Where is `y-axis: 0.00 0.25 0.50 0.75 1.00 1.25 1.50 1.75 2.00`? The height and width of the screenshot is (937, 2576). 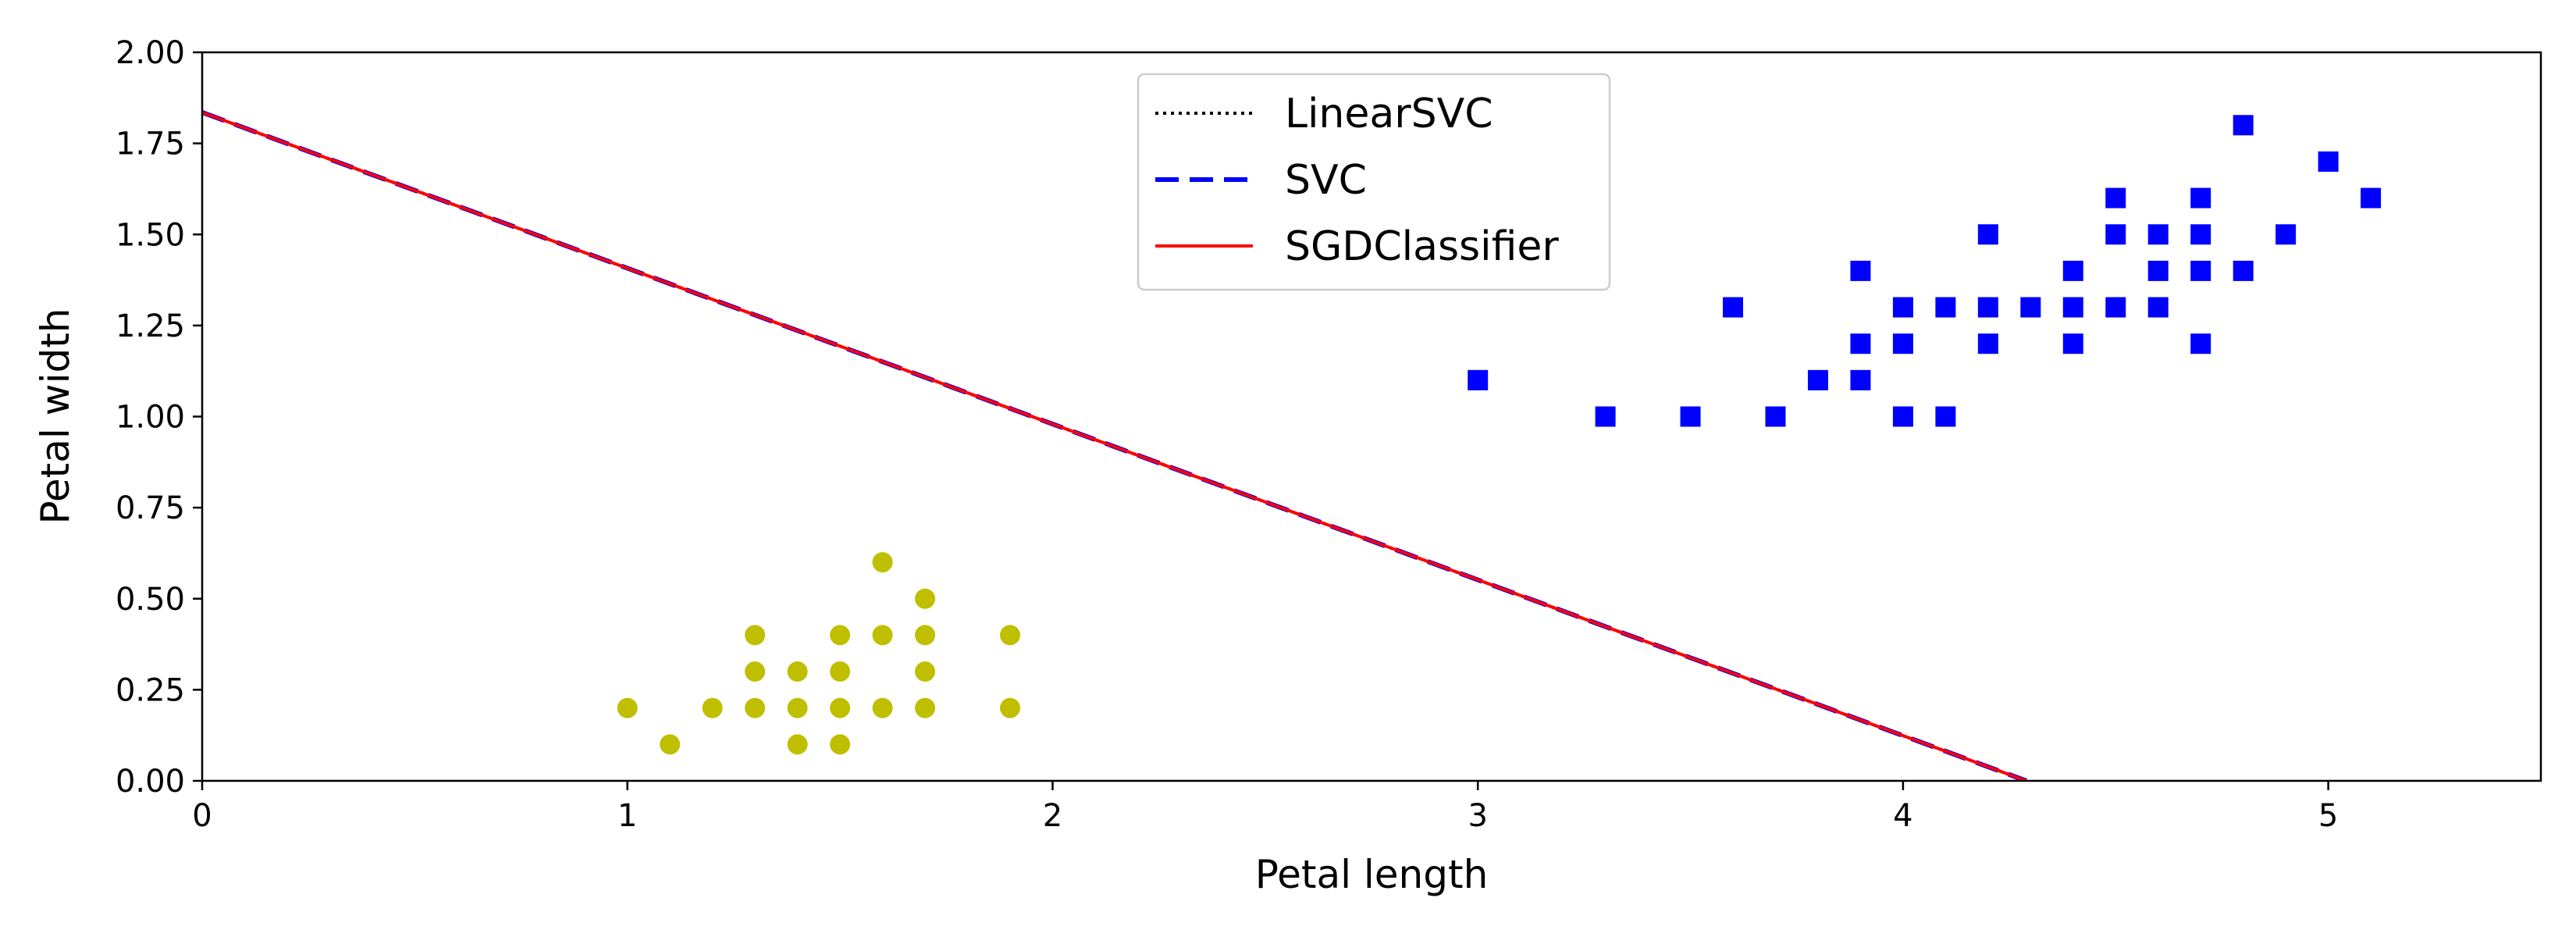
y-axis: 0.00 0.25 0.50 0.75 1.00 1.25 1.50 1.75 2.00 is located at coordinates (159, 417).